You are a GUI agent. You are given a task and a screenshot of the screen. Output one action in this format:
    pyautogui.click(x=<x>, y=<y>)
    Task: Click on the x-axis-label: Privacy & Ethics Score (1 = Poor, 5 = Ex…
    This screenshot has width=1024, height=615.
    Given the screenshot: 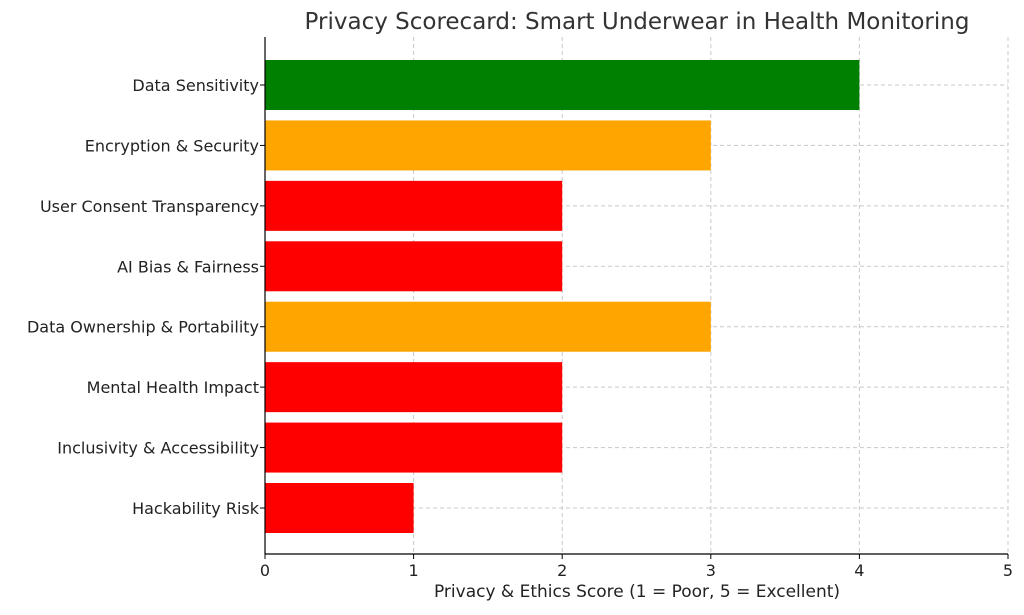 What is the action you would take?
    pyautogui.click(x=637, y=592)
    